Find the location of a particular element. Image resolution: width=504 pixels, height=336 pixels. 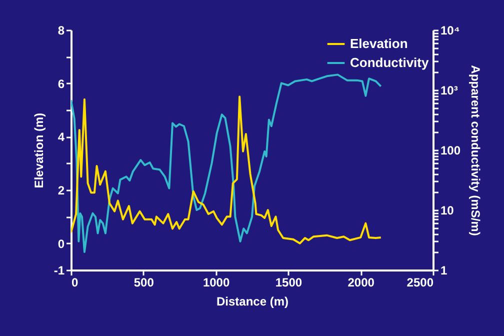

x-tick-label: 2000 is located at coordinates (361, 283).